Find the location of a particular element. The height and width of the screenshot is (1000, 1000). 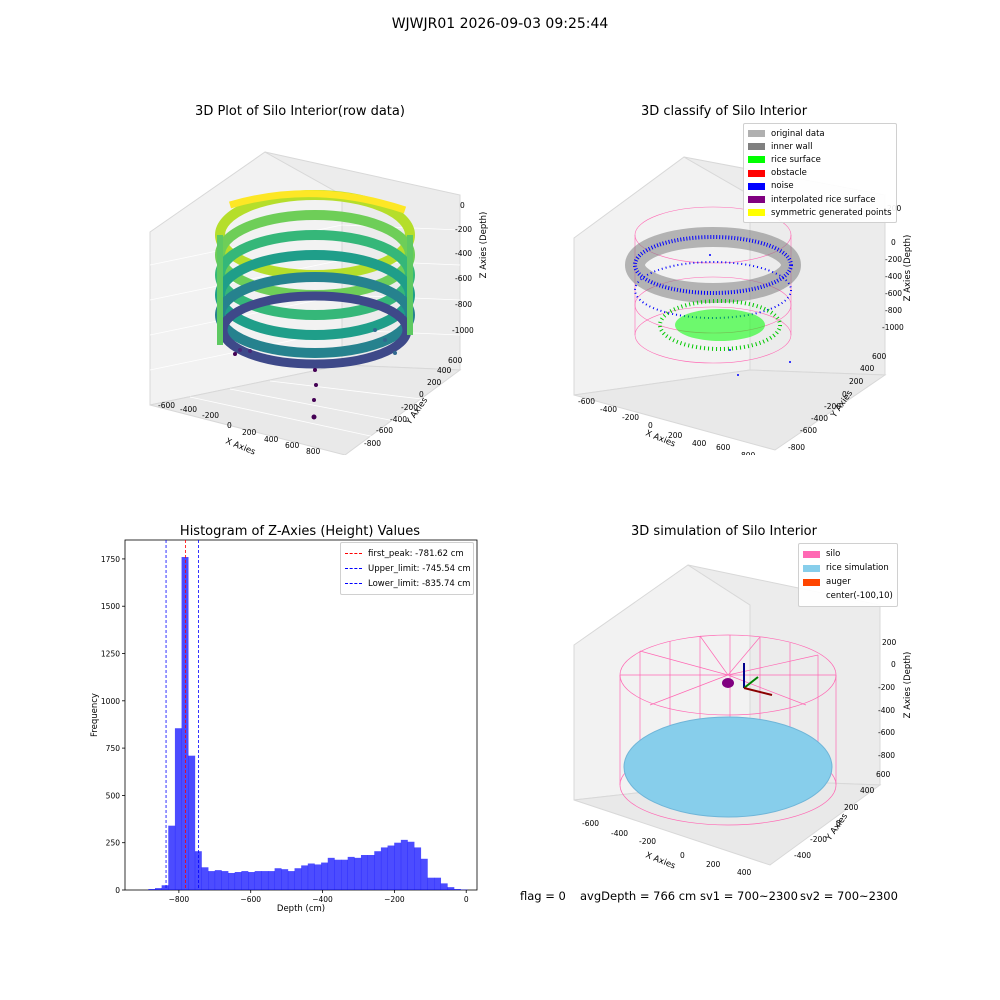

legend-label: rice surface is located at coordinates (796, 159).